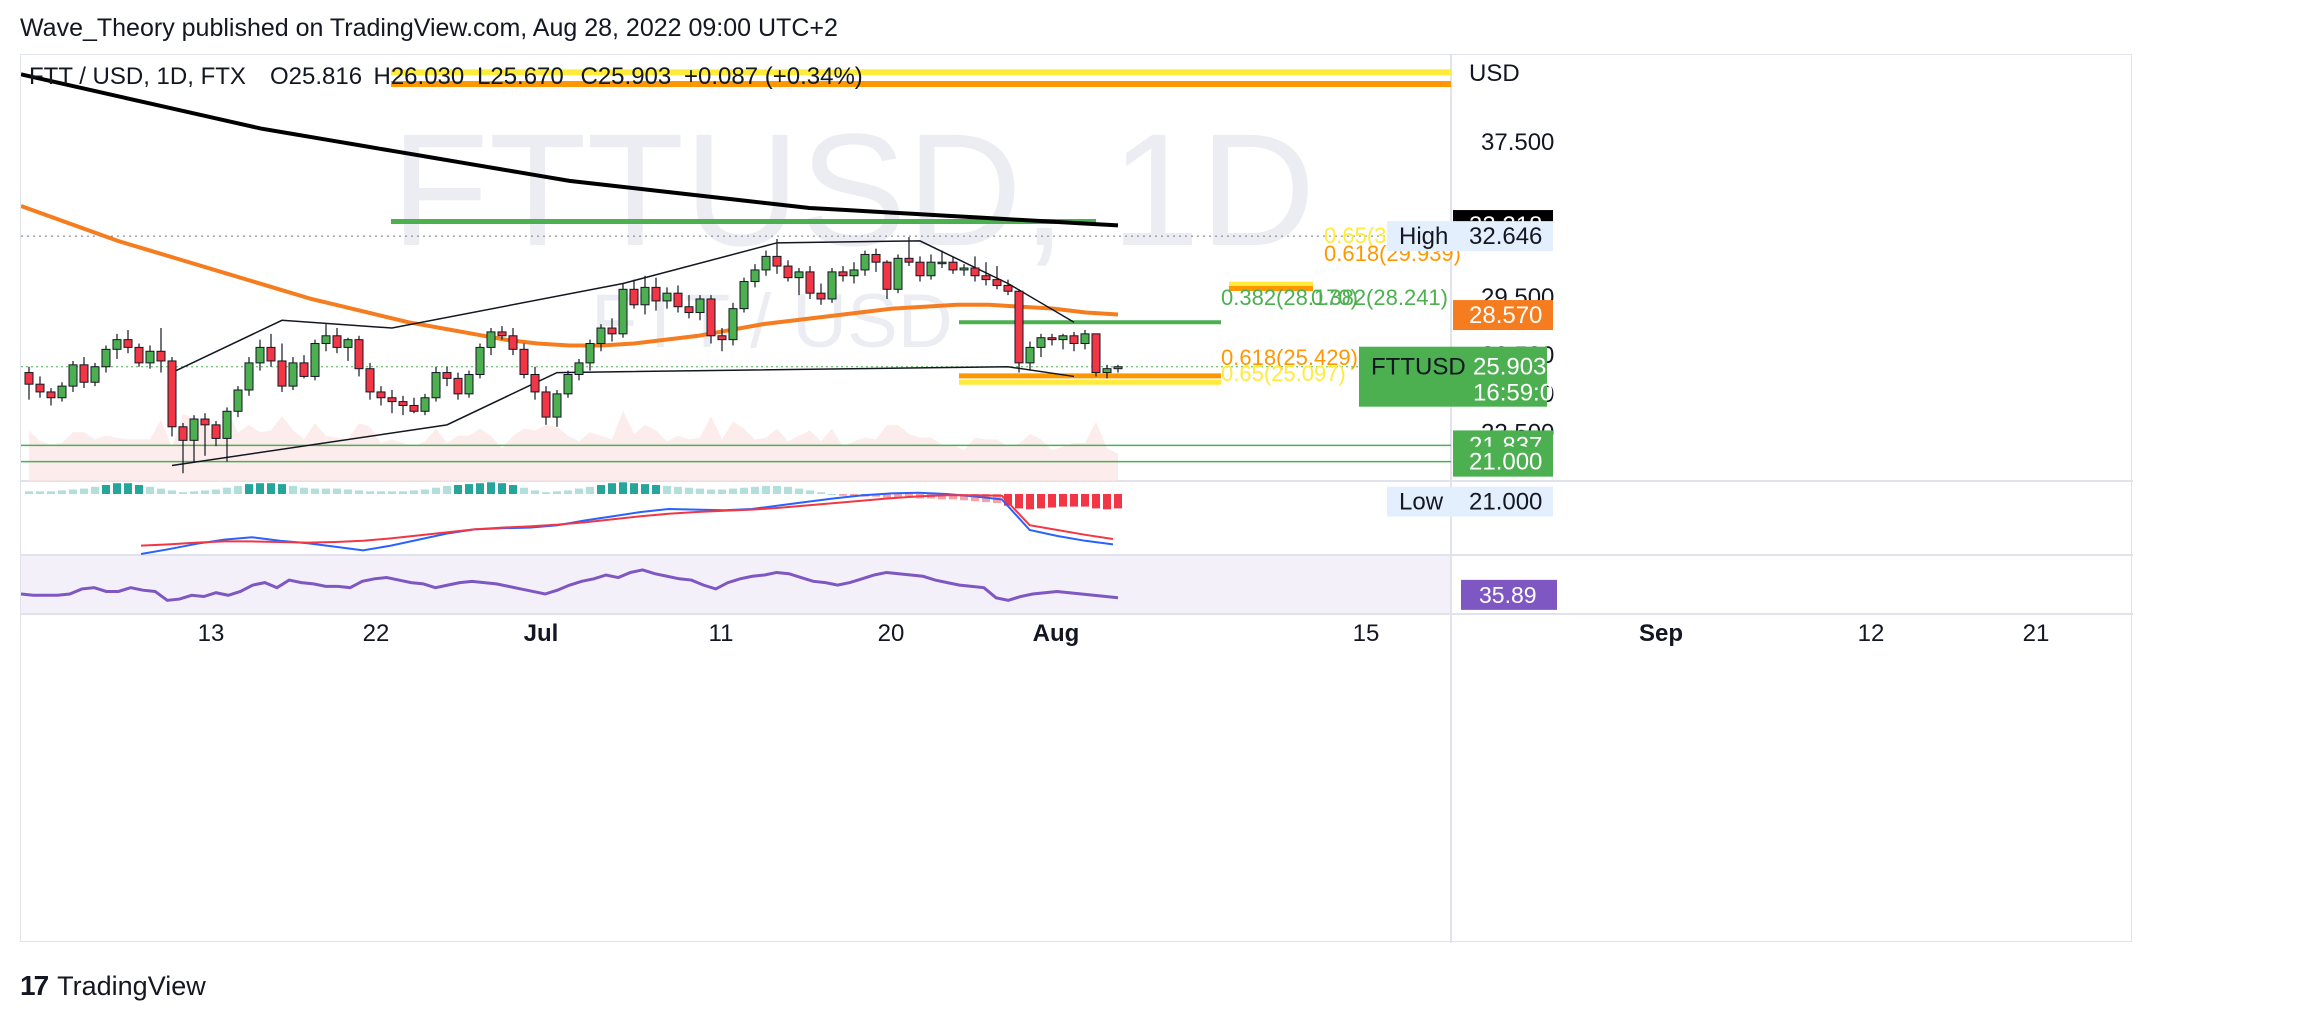  I want to click on time-tick-label: 11, so click(721, 633).